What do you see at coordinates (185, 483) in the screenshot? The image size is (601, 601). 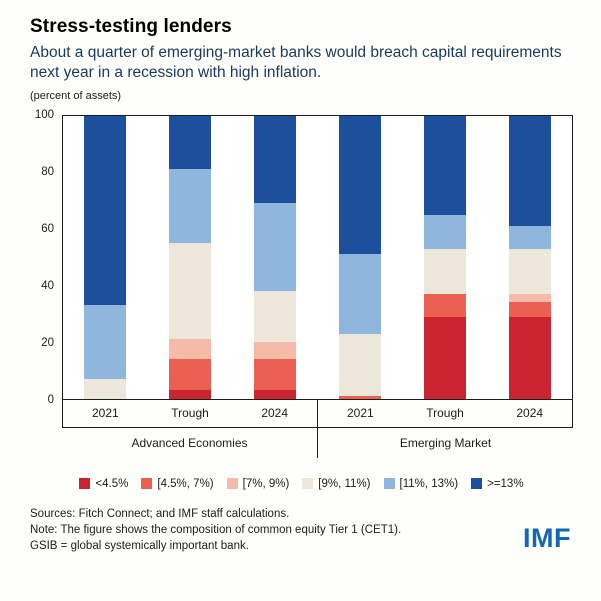 I see `legend-label: [4.5%, 7%)` at bounding box center [185, 483].